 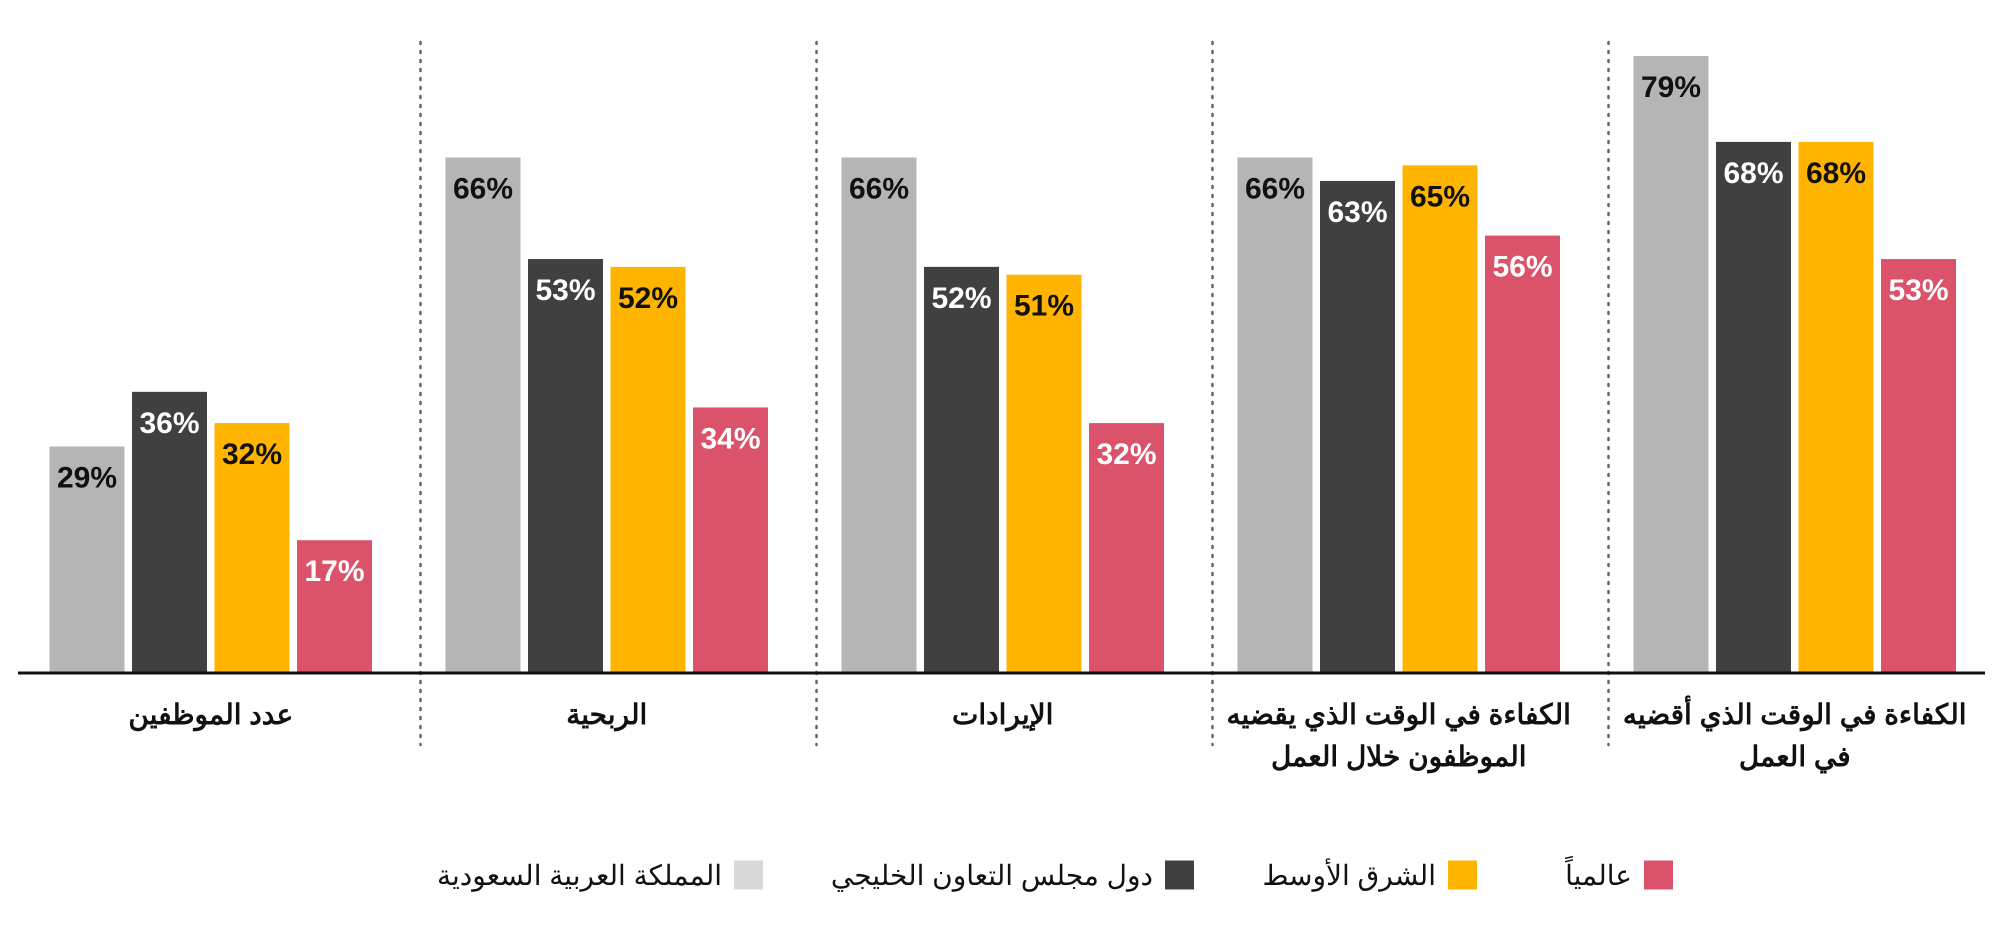 I want to click on category-label: الموظفون خلال العمل, so click(x=1399, y=757).